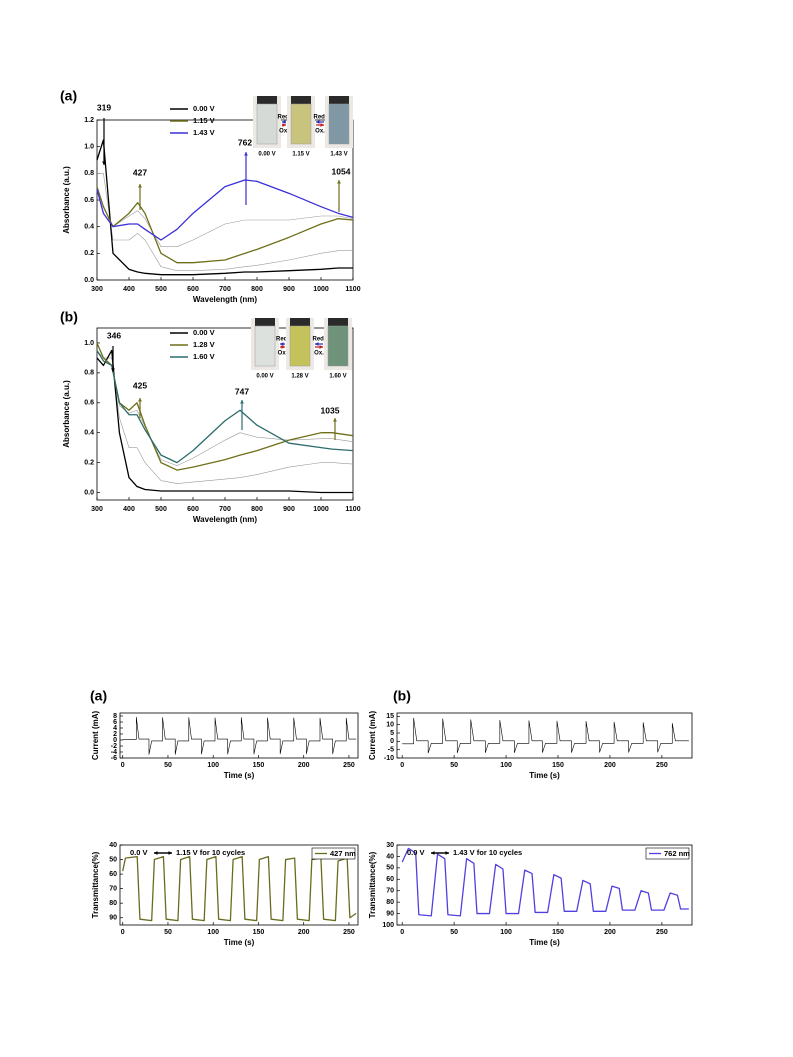 The height and width of the screenshot is (1057, 793). What do you see at coordinates (225, 289) in the screenshot?
I see `x-tick-label: 700` at bounding box center [225, 289].